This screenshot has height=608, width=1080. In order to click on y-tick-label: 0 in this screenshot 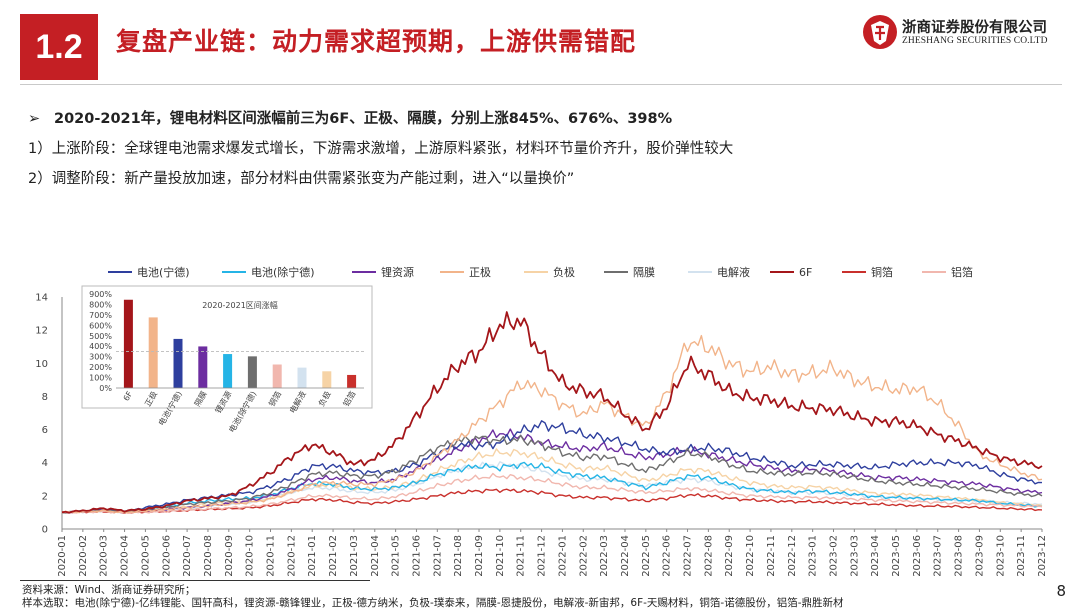, I will do `click(45, 530)`.